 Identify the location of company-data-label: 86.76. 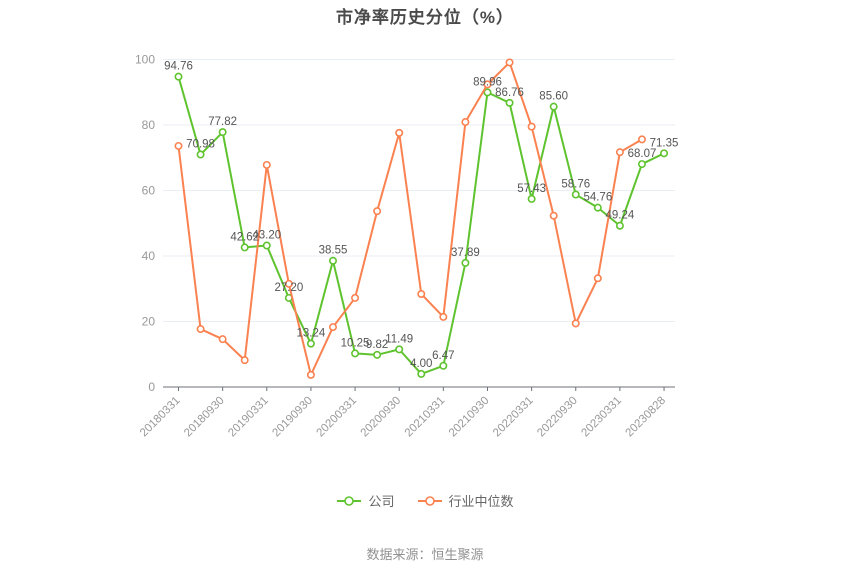
(509, 93).